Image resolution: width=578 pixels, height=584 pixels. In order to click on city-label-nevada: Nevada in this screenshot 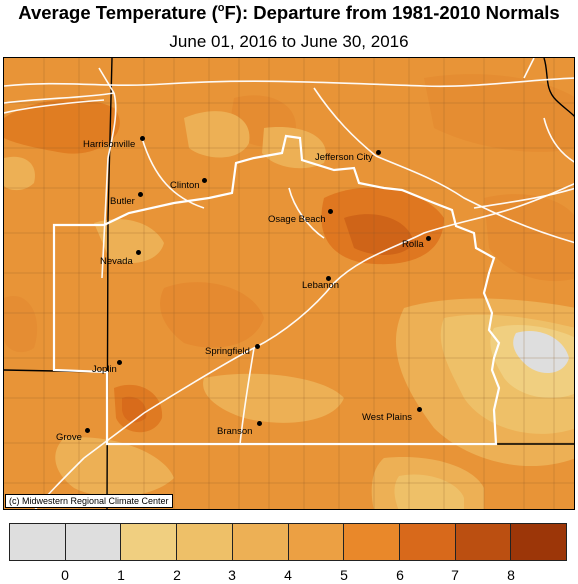, I will do `click(116, 261)`.